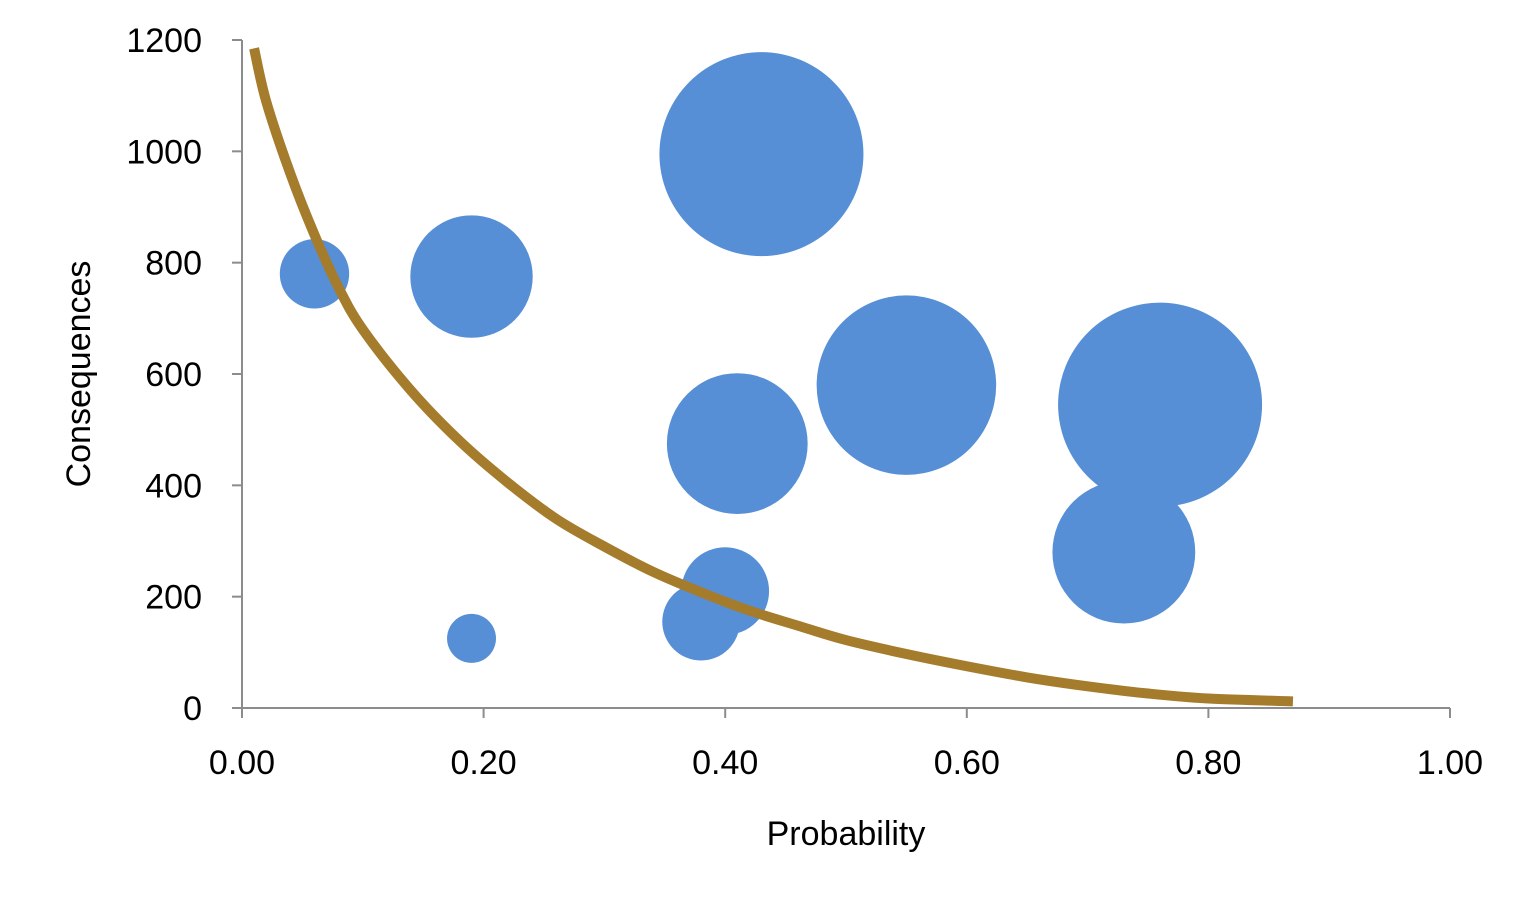 Image resolution: width=1525 pixels, height=901 pixels. Describe the element at coordinates (164, 41) in the screenshot. I see `y-tick-label: 1200` at that location.